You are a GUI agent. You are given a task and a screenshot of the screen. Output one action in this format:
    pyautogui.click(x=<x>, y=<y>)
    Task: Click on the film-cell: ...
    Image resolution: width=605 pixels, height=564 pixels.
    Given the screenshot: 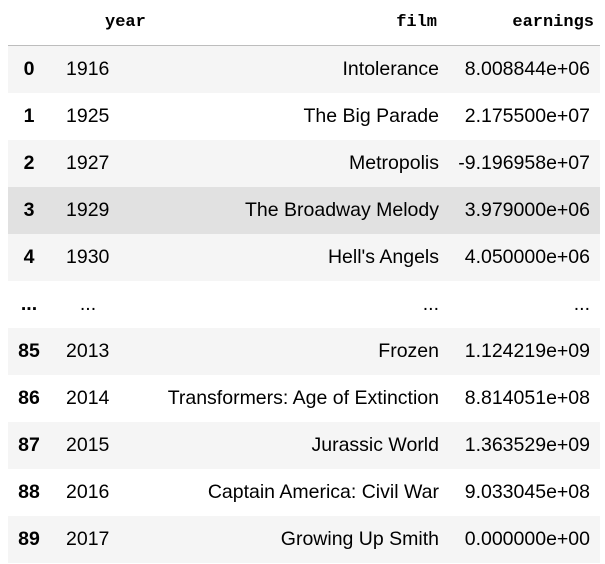 What is the action you would take?
    pyautogui.click(x=430, y=304)
    